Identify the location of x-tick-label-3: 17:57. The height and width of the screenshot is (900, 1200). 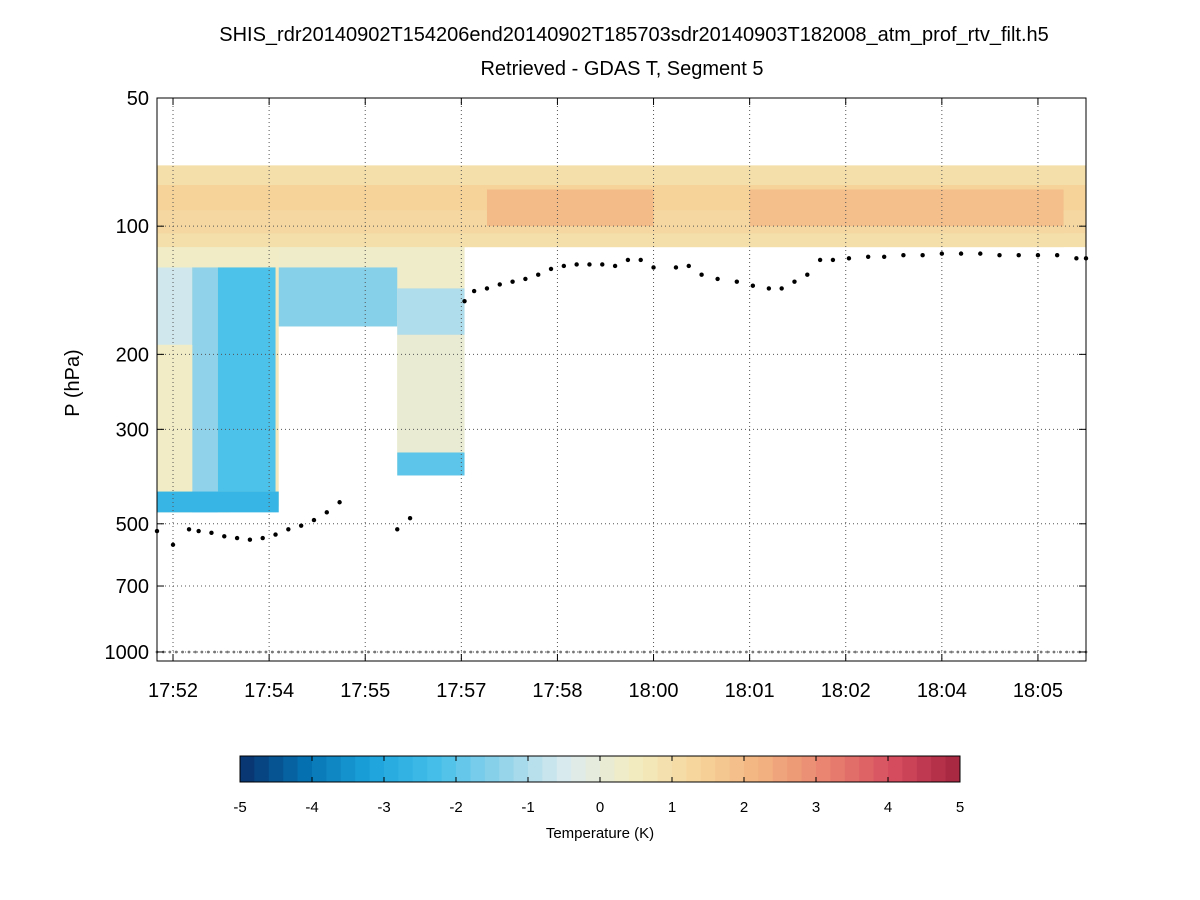
(461, 691).